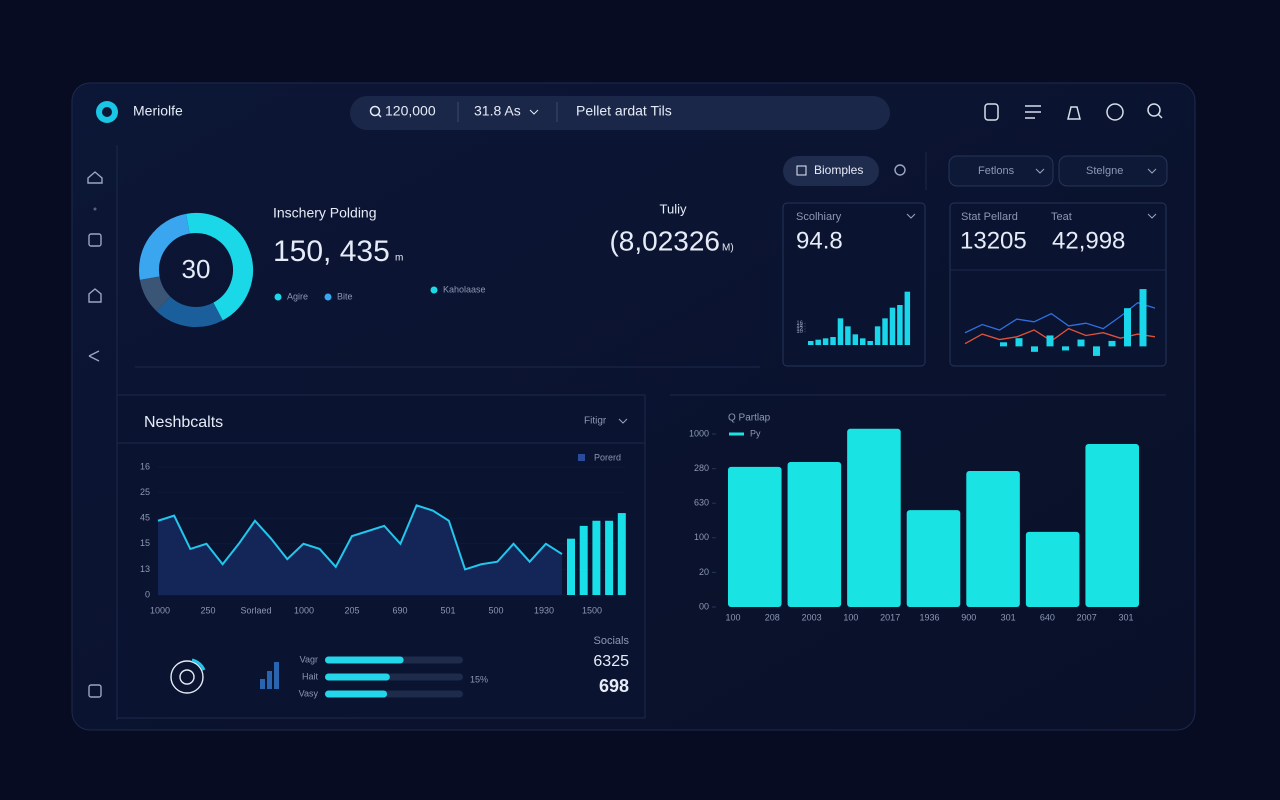  I want to click on social-title: Socials, so click(612, 641).